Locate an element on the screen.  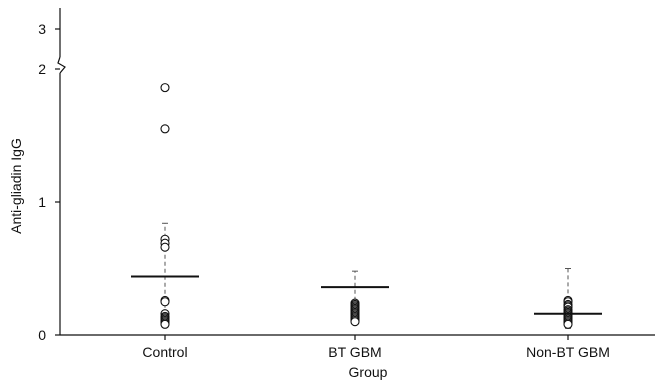
y-tick-label: 2 is located at coordinates (42, 69).